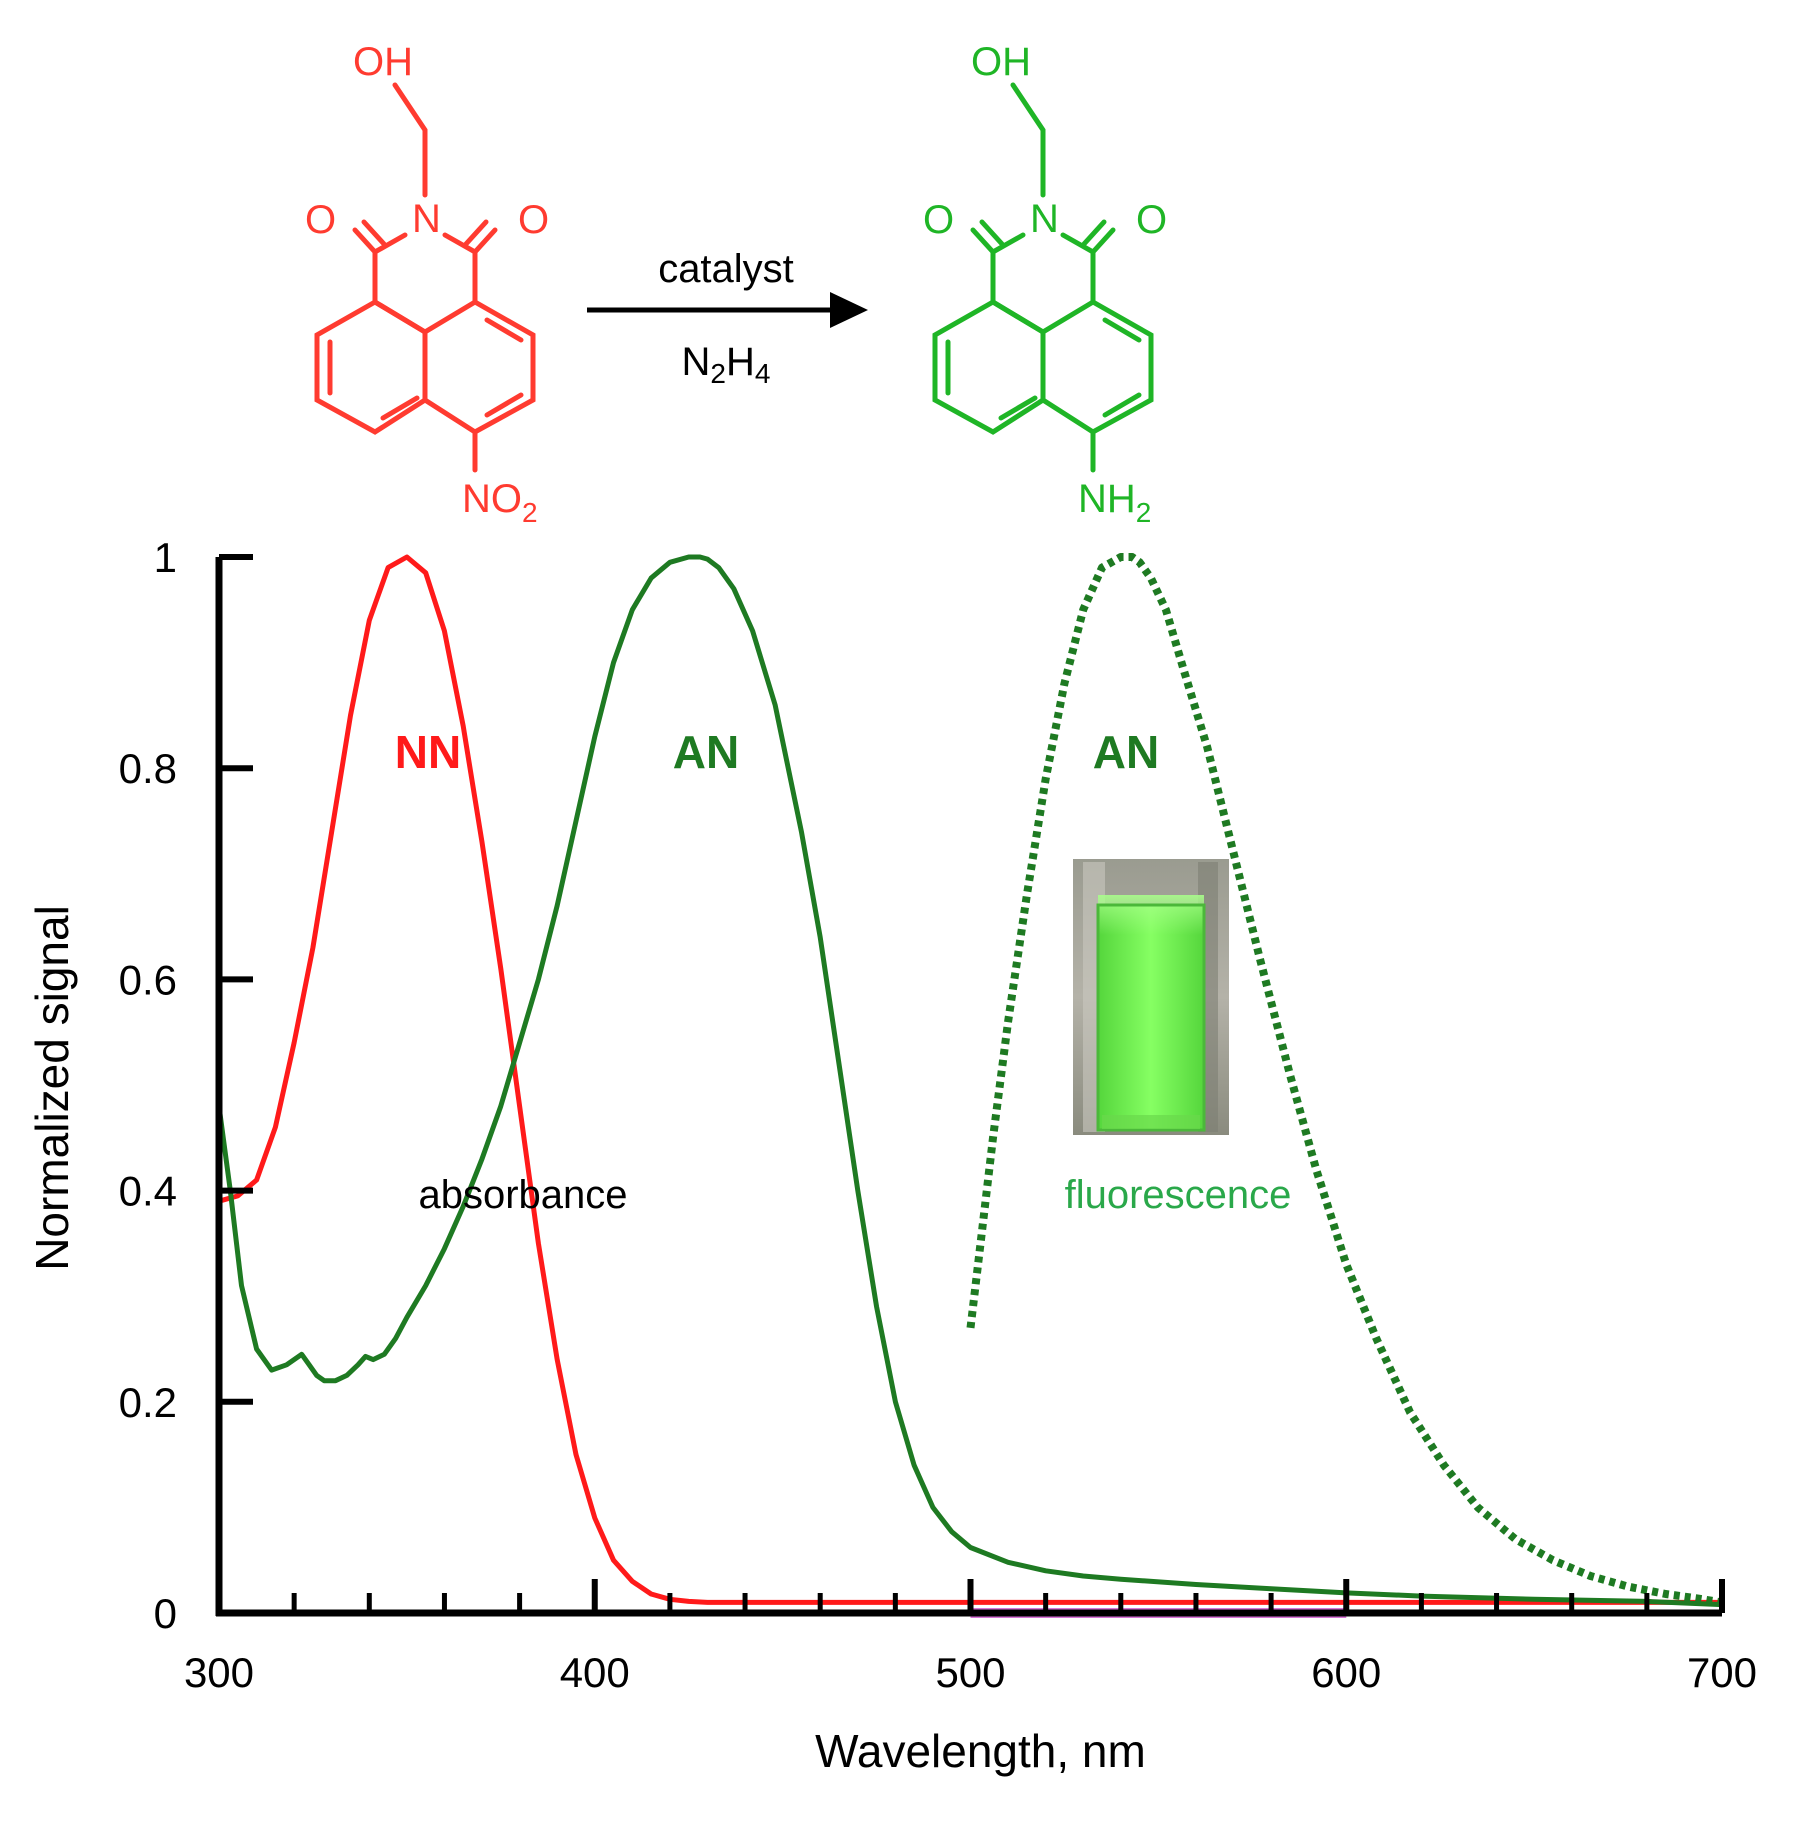 The height and width of the screenshot is (1832, 1806). Describe the element at coordinates (1043, 277) in the screenshot. I see `product-structure` at that location.